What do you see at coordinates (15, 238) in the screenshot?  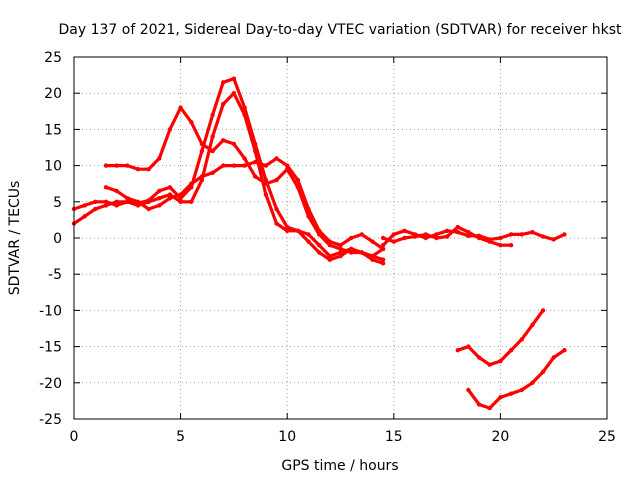 I see `y-axis-label: SDTVAR / TECUs` at bounding box center [15, 238].